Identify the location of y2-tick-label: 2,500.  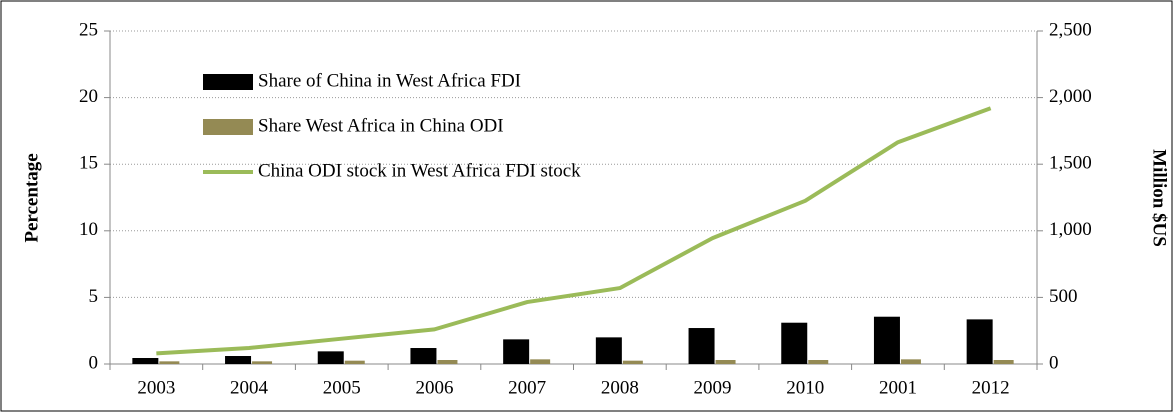
(1070, 29).